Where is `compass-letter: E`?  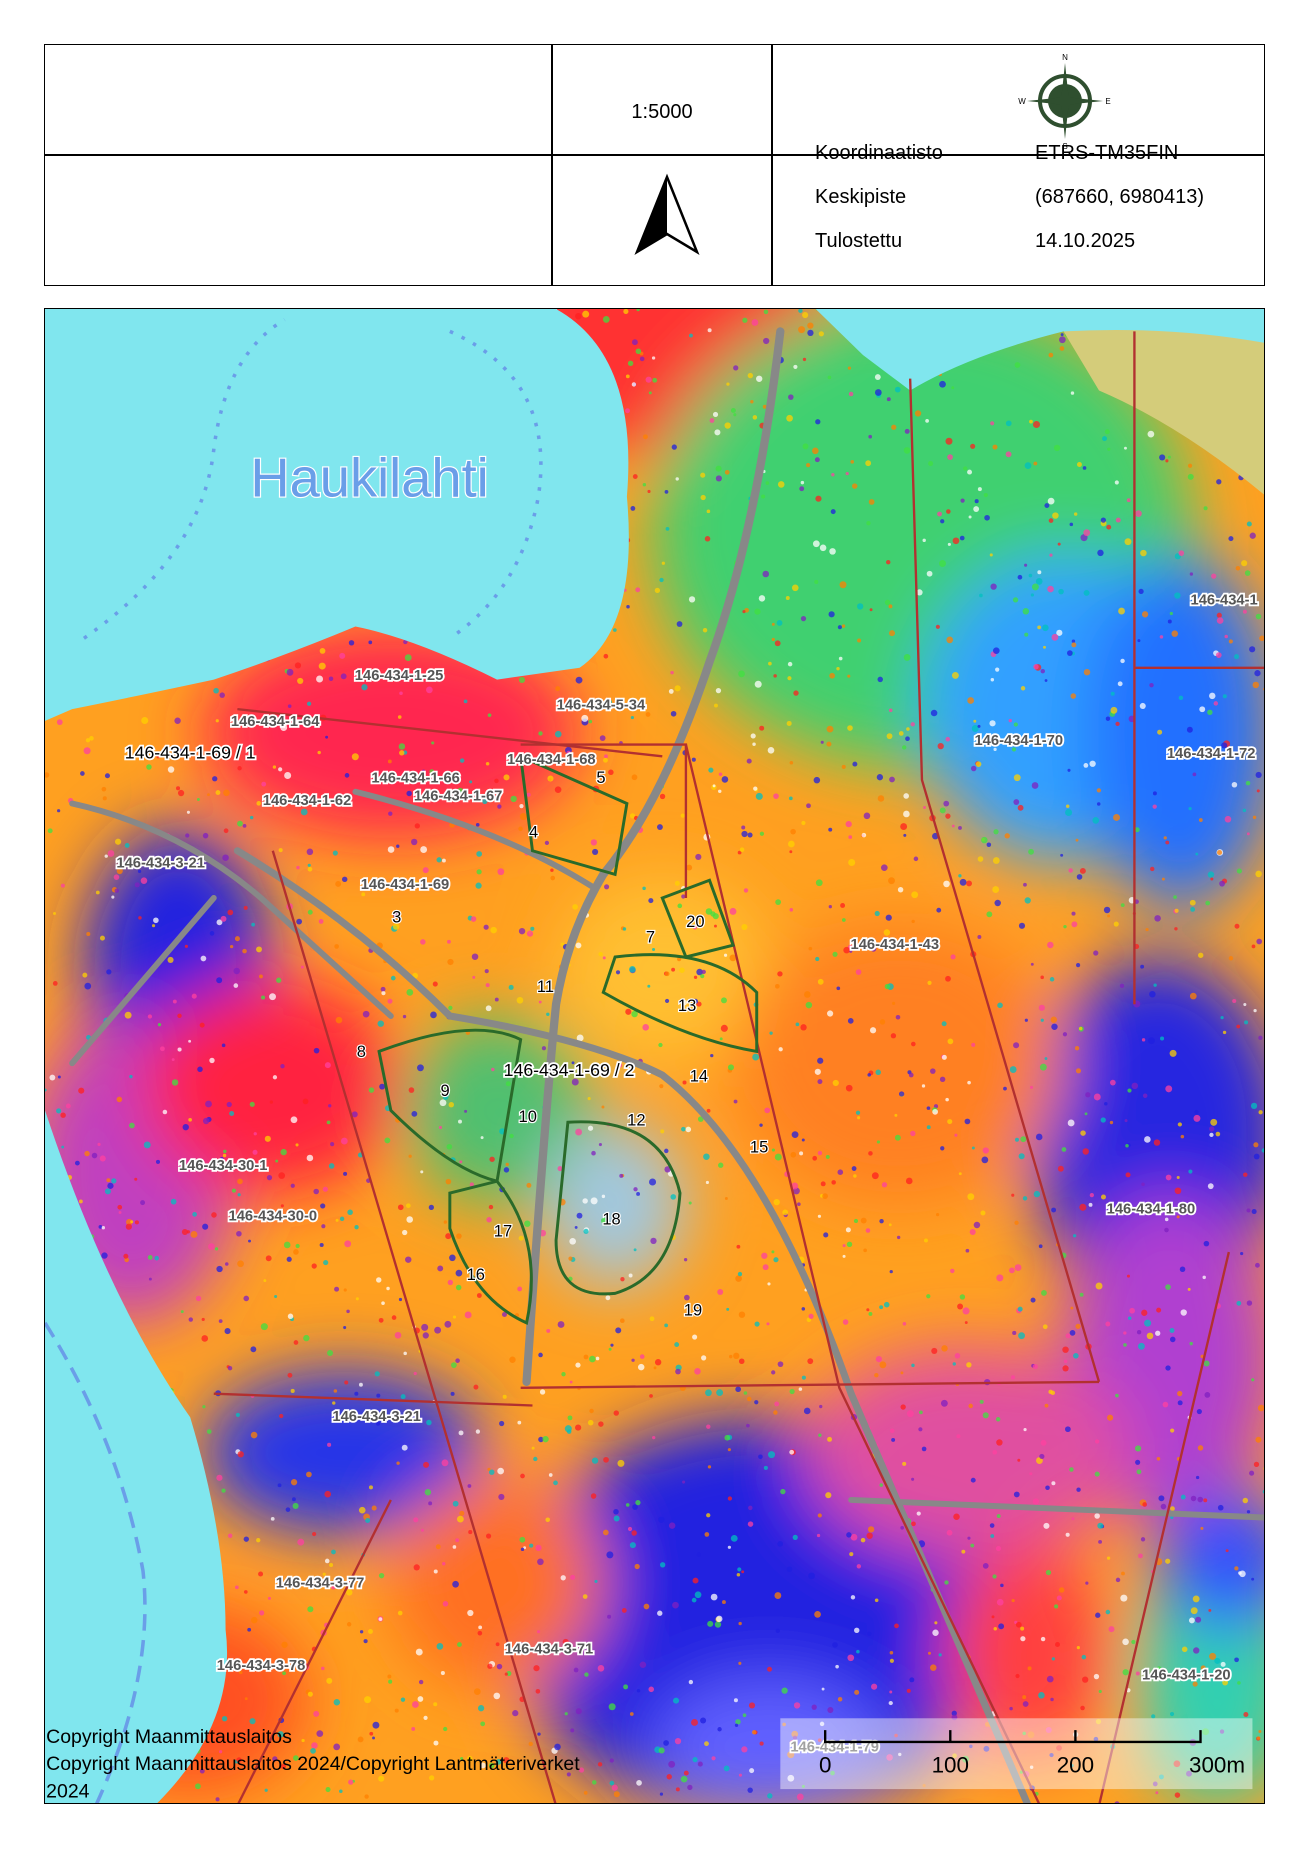 compass-letter: E is located at coordinates (1107, 101).